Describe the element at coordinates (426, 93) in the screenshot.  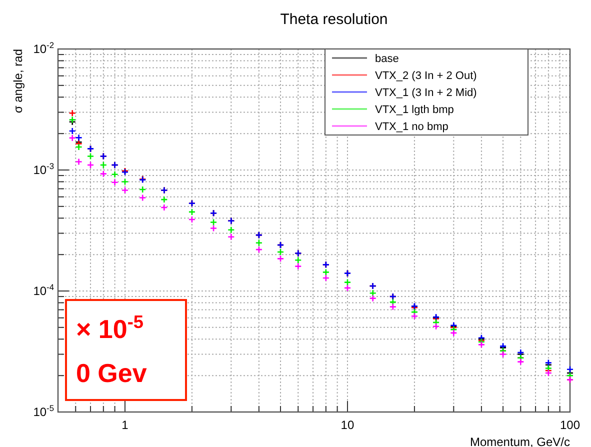
I see `legend-label: VTX_1 (3 In + 2 Mid)` at that location.